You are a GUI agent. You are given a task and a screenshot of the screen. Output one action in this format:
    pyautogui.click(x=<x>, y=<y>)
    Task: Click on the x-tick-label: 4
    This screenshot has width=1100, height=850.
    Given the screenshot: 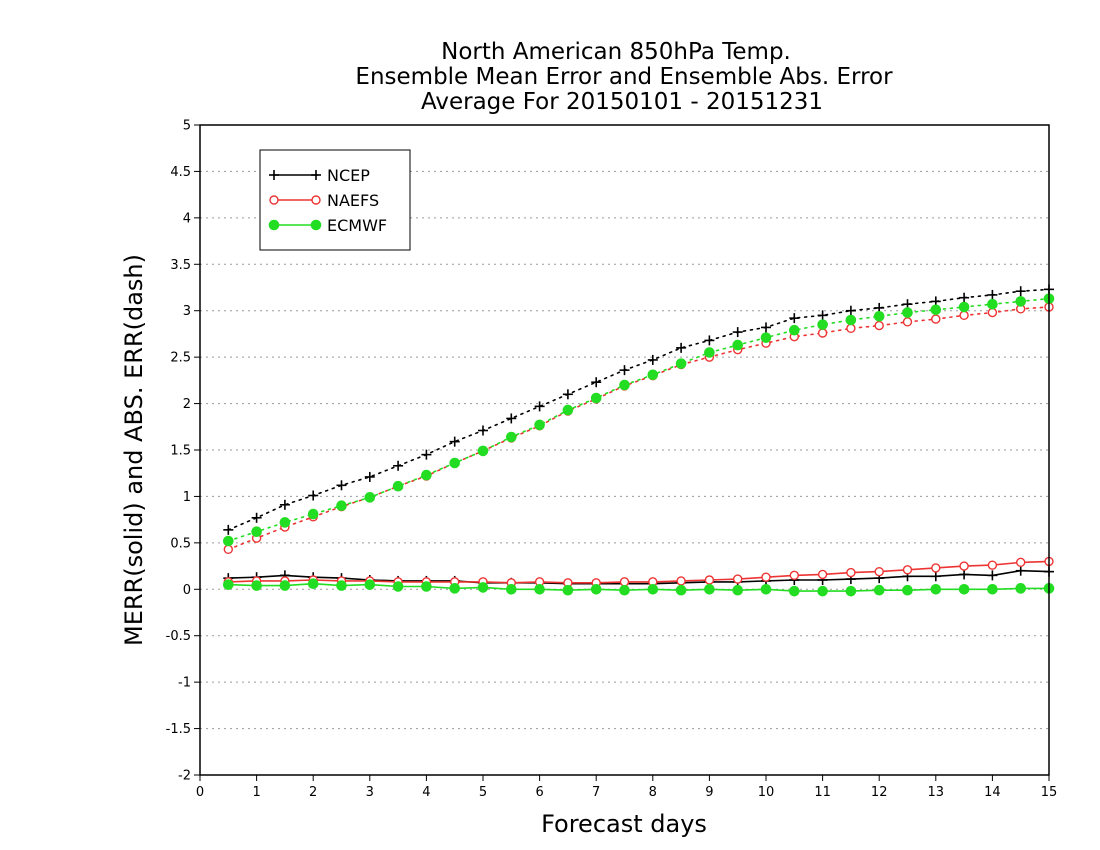 What is the action you would take?
    pyautogui.click(x=426, y=792)
    